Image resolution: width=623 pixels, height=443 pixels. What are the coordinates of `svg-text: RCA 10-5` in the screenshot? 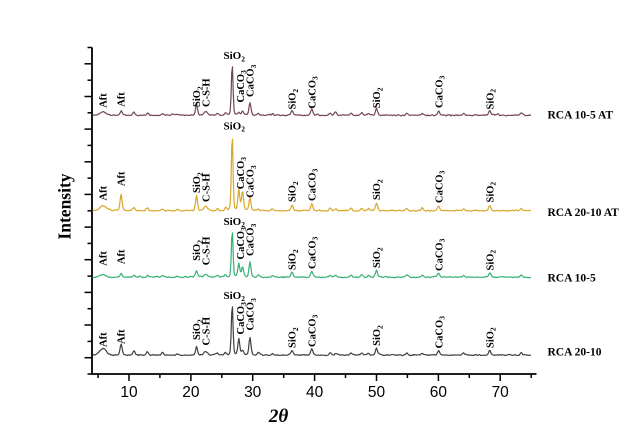 It's located at (572, 279).